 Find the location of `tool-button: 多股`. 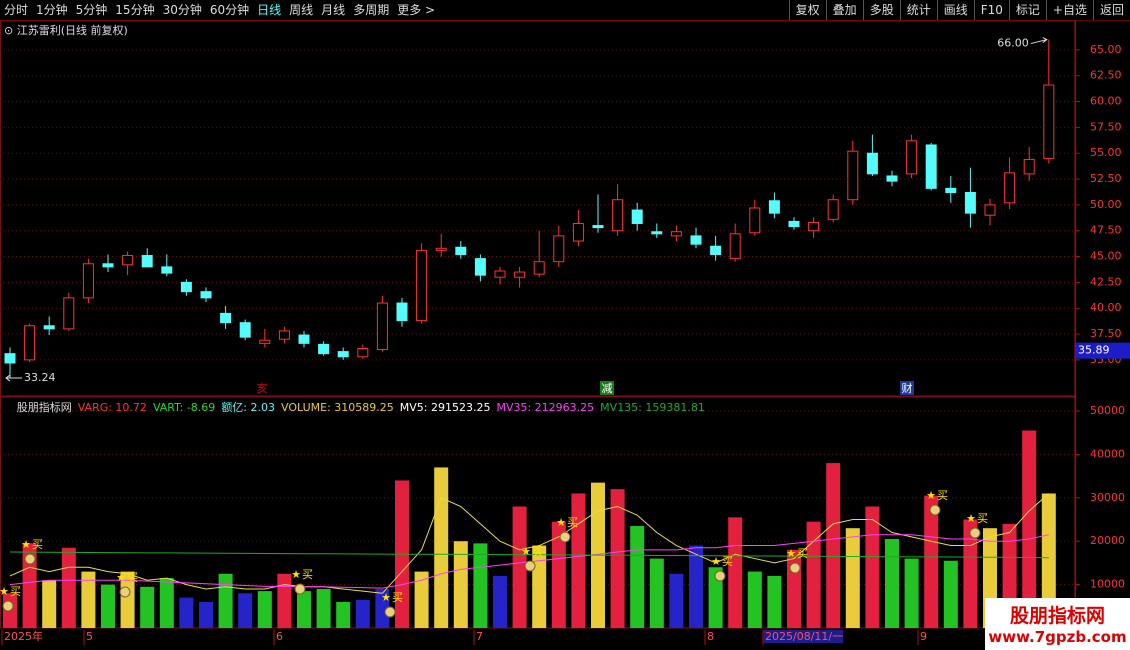

tool-button: 多股 is located at coordinates (881, 10).